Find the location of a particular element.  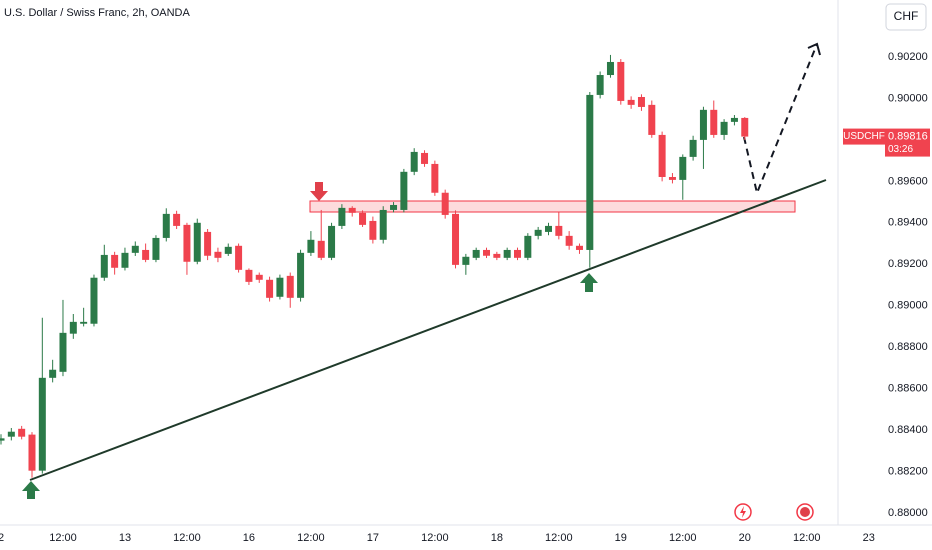

price-tag-name-text: USDCHF is located at coordinates (864, 136).